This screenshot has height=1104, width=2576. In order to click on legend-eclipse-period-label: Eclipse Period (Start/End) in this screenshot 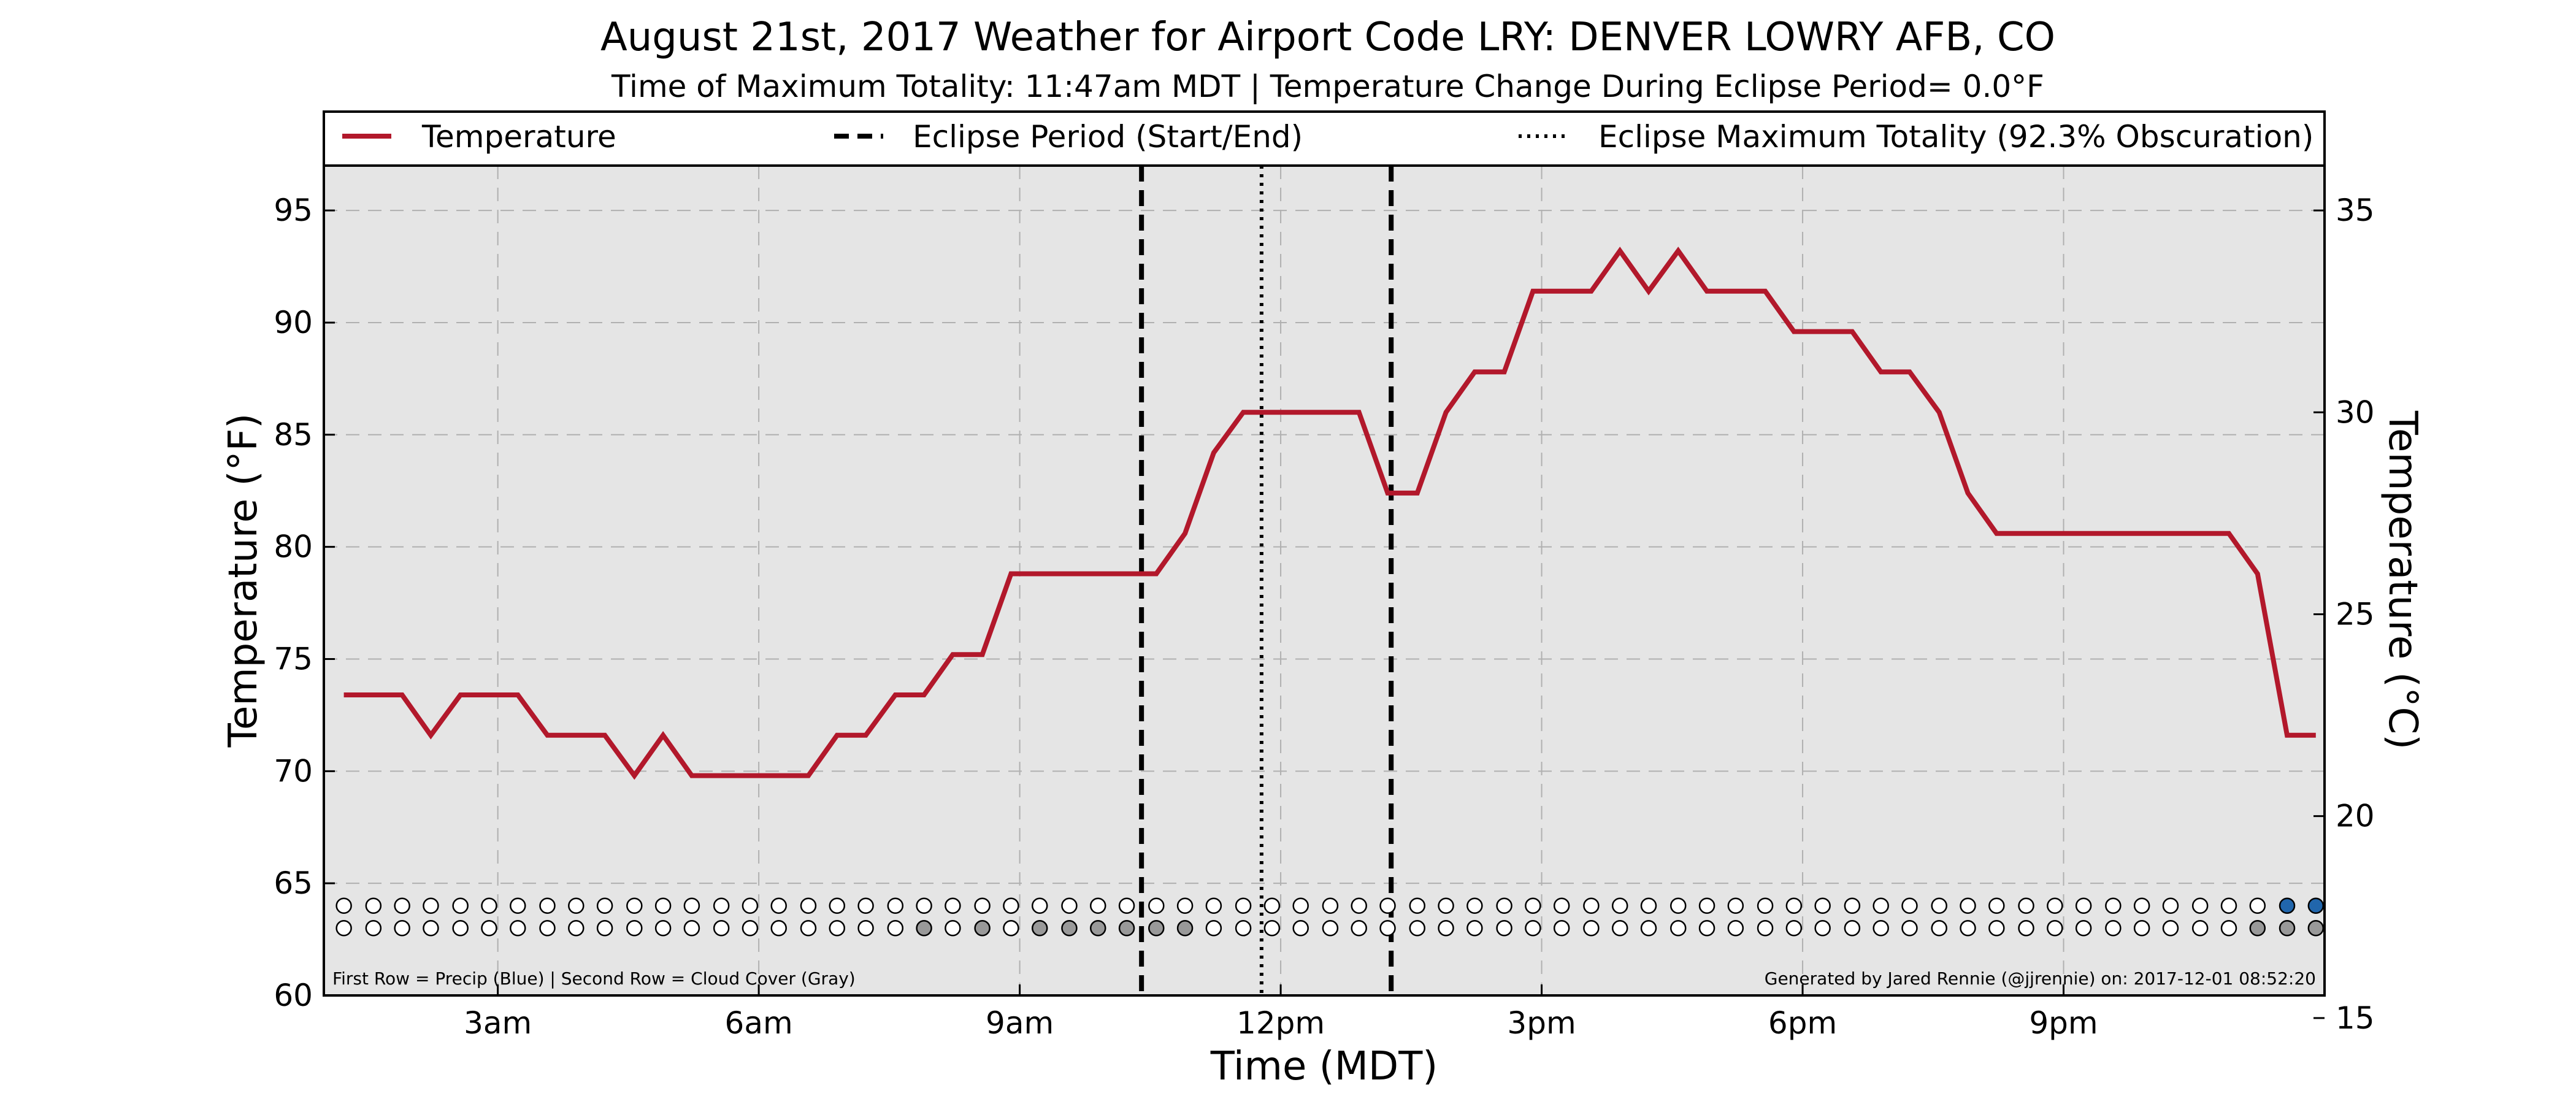, I will do `click(1108, 137)`.